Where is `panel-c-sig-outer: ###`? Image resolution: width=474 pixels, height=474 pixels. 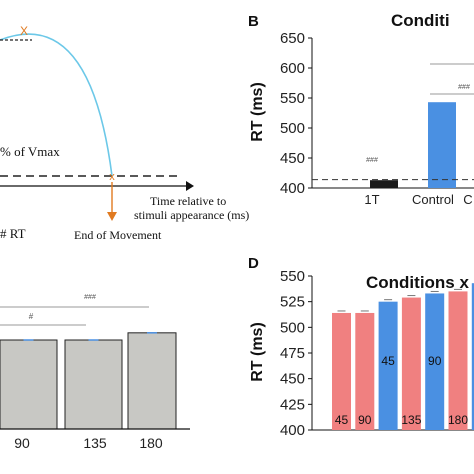
panel-c-sig-outer: ### is located at coordinates (90, 297).